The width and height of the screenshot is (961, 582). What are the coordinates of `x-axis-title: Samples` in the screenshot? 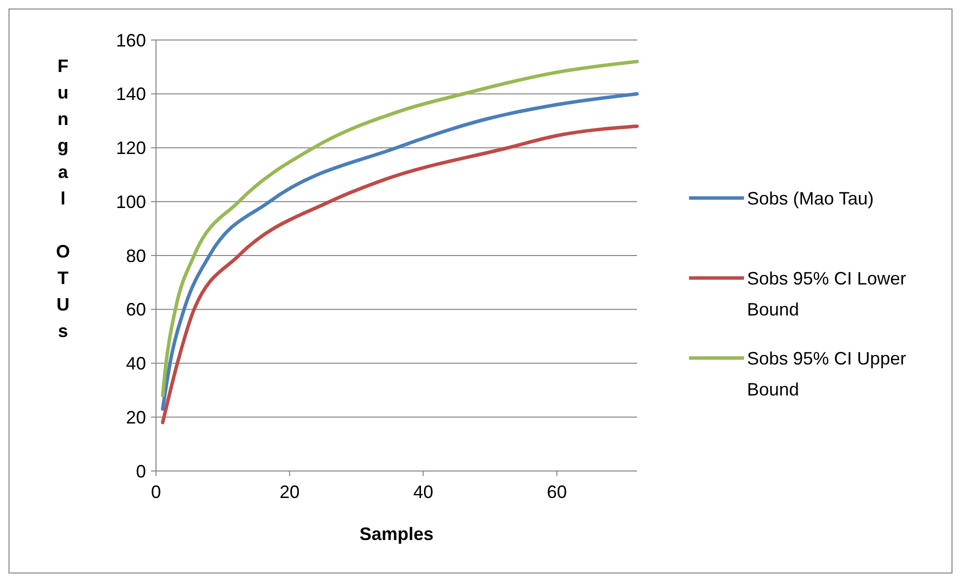 It's located at (396, 534).